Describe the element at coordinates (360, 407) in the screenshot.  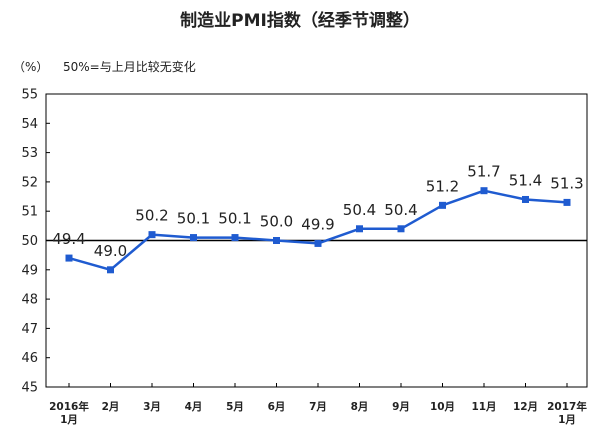
I see `x-tick-label: 8月` at that location.